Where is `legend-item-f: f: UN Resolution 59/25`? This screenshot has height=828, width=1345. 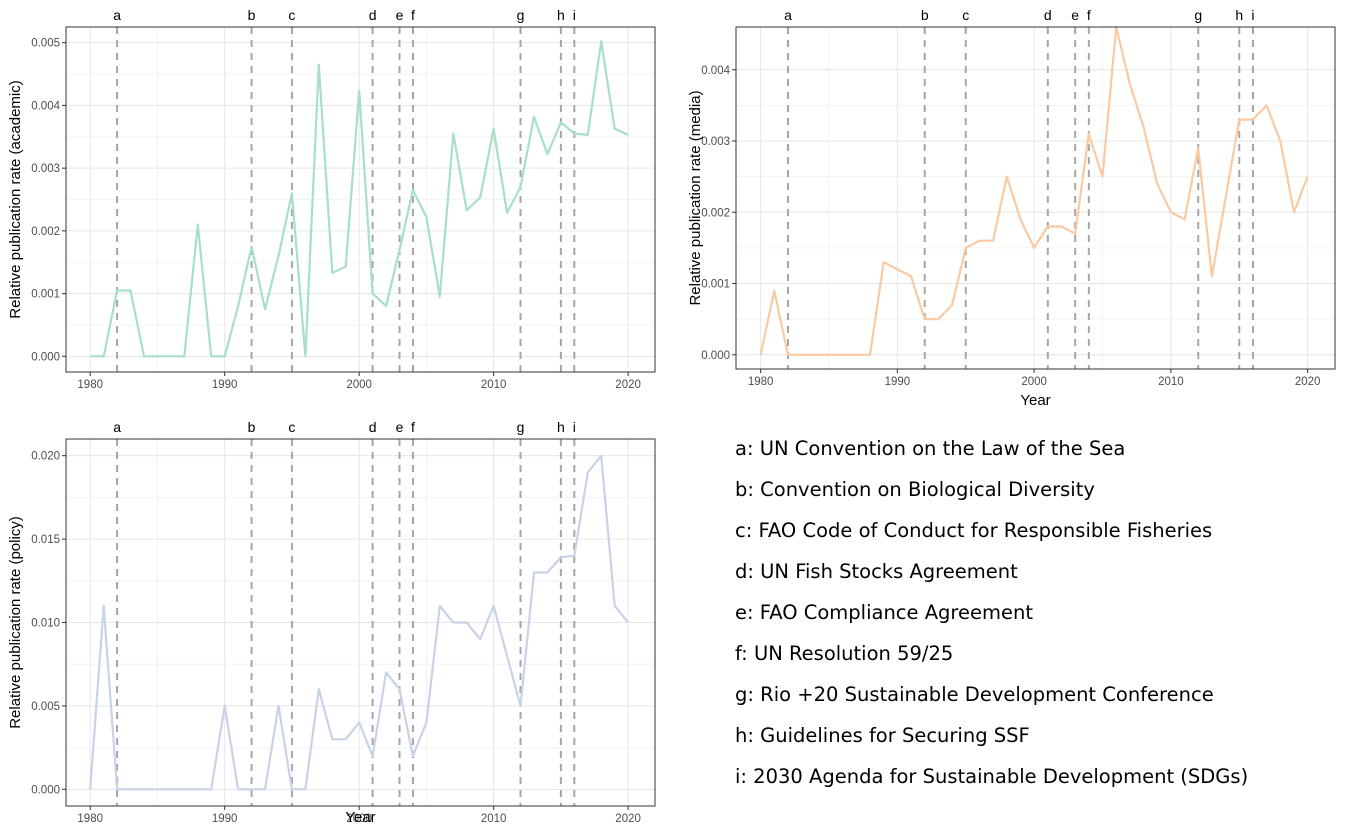
legend-item-f: f: UN Resolution 59/25 is located at coordinates (844, 653).